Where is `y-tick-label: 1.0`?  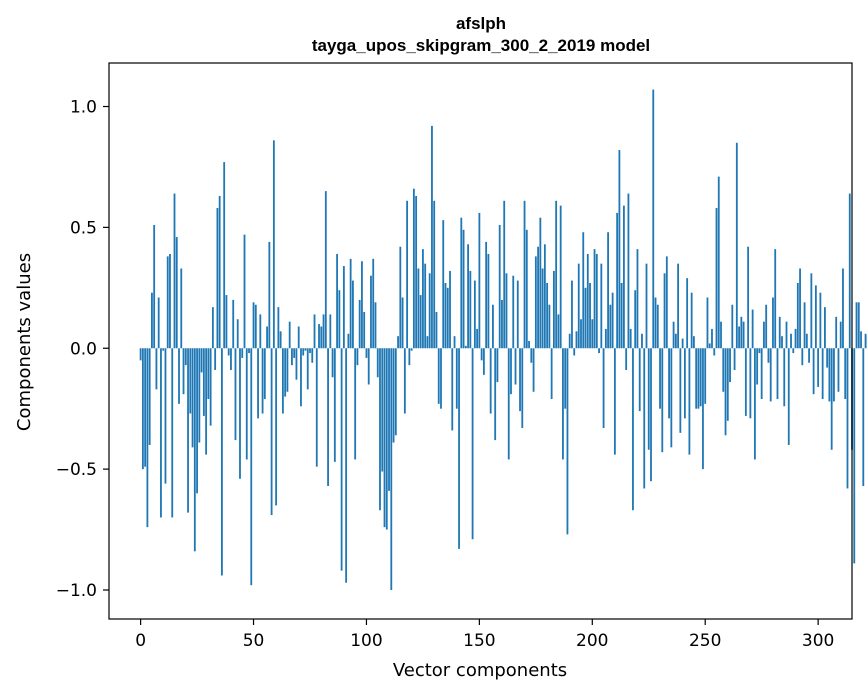
y-tick-label: 1.0 is located at coordinates (83, 108).